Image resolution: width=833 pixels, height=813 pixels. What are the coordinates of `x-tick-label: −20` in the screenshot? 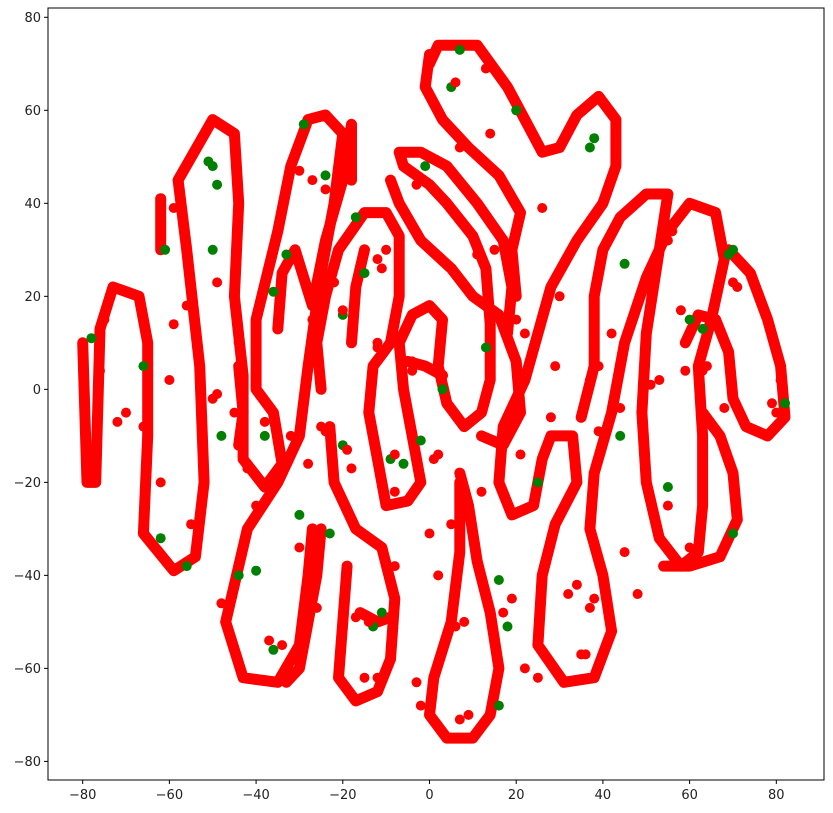 It's located at (342, 795).